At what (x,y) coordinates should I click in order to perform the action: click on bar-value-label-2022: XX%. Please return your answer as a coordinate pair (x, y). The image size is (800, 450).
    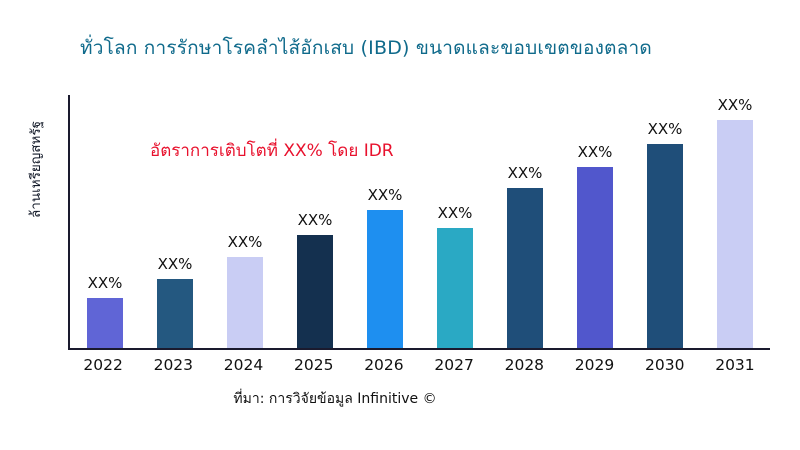
    Looking at the image, I should click on (105, 283).